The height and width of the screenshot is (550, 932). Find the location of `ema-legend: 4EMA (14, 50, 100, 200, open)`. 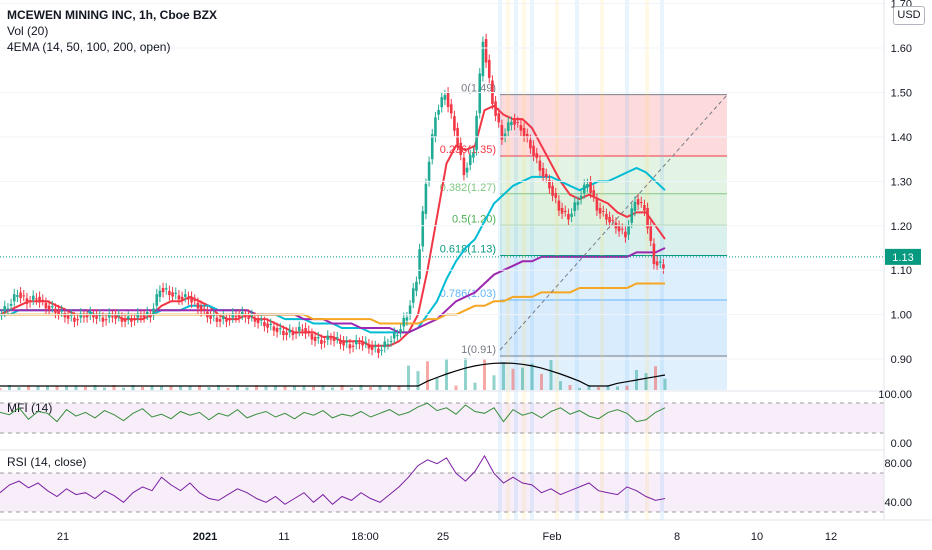

ema-legend: 4EMA (14, 50, 100, 200, open) is located at coordinates (89, 47).